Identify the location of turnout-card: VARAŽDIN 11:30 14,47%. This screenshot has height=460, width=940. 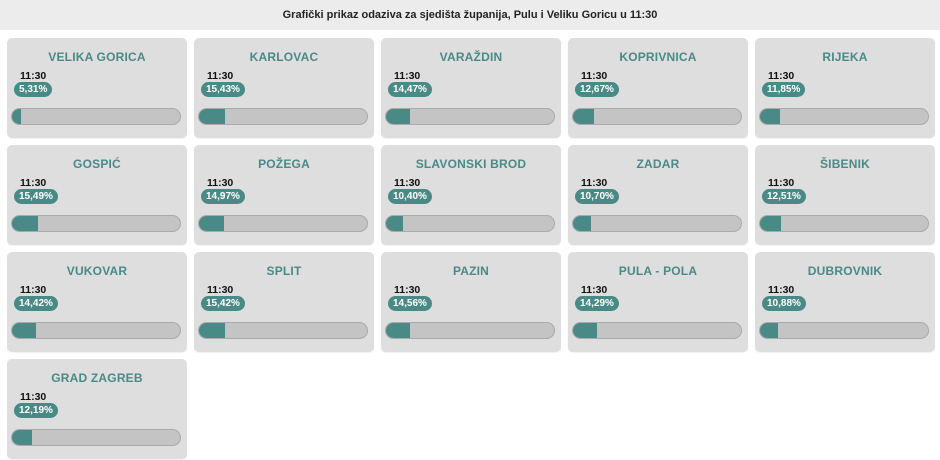
(471, 88).